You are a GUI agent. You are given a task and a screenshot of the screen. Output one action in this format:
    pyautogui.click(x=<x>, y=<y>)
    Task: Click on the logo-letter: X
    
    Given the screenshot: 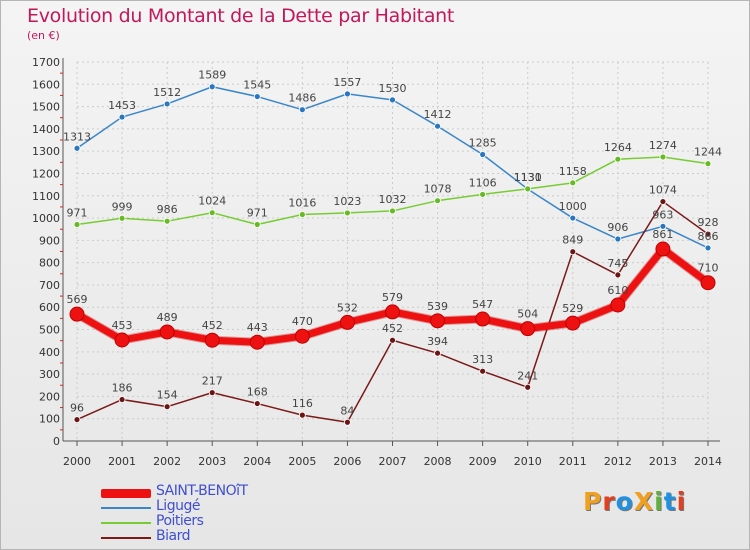 What is the action you would take?
    pyautogui.click(x=644, y=501)
    